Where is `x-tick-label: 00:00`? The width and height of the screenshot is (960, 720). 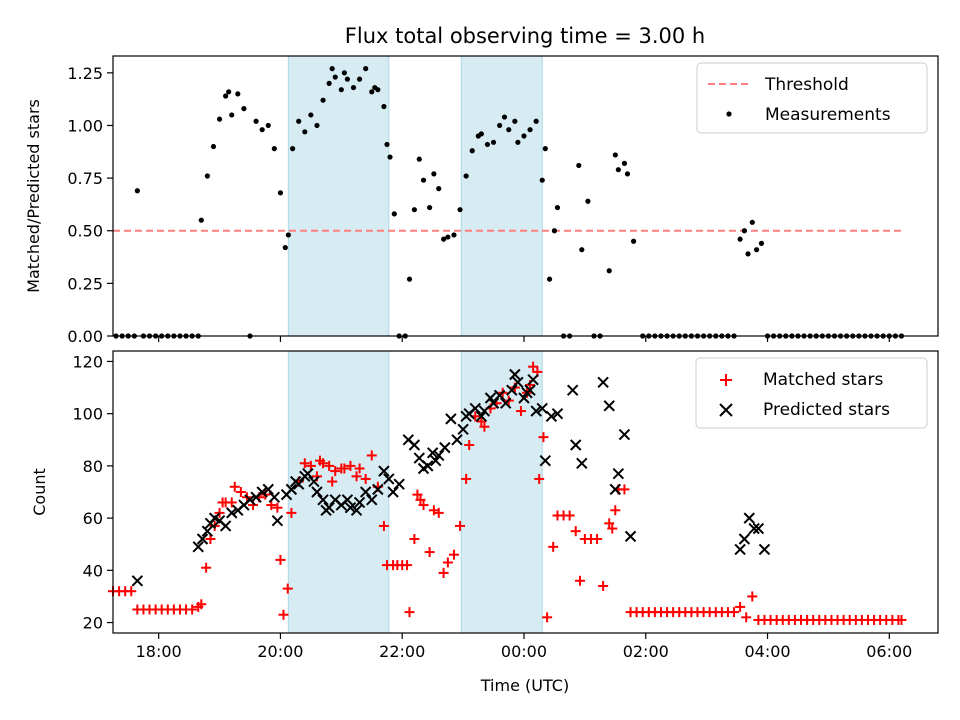
x-tick-label: 00:00 is located at coordinates (524, 651).